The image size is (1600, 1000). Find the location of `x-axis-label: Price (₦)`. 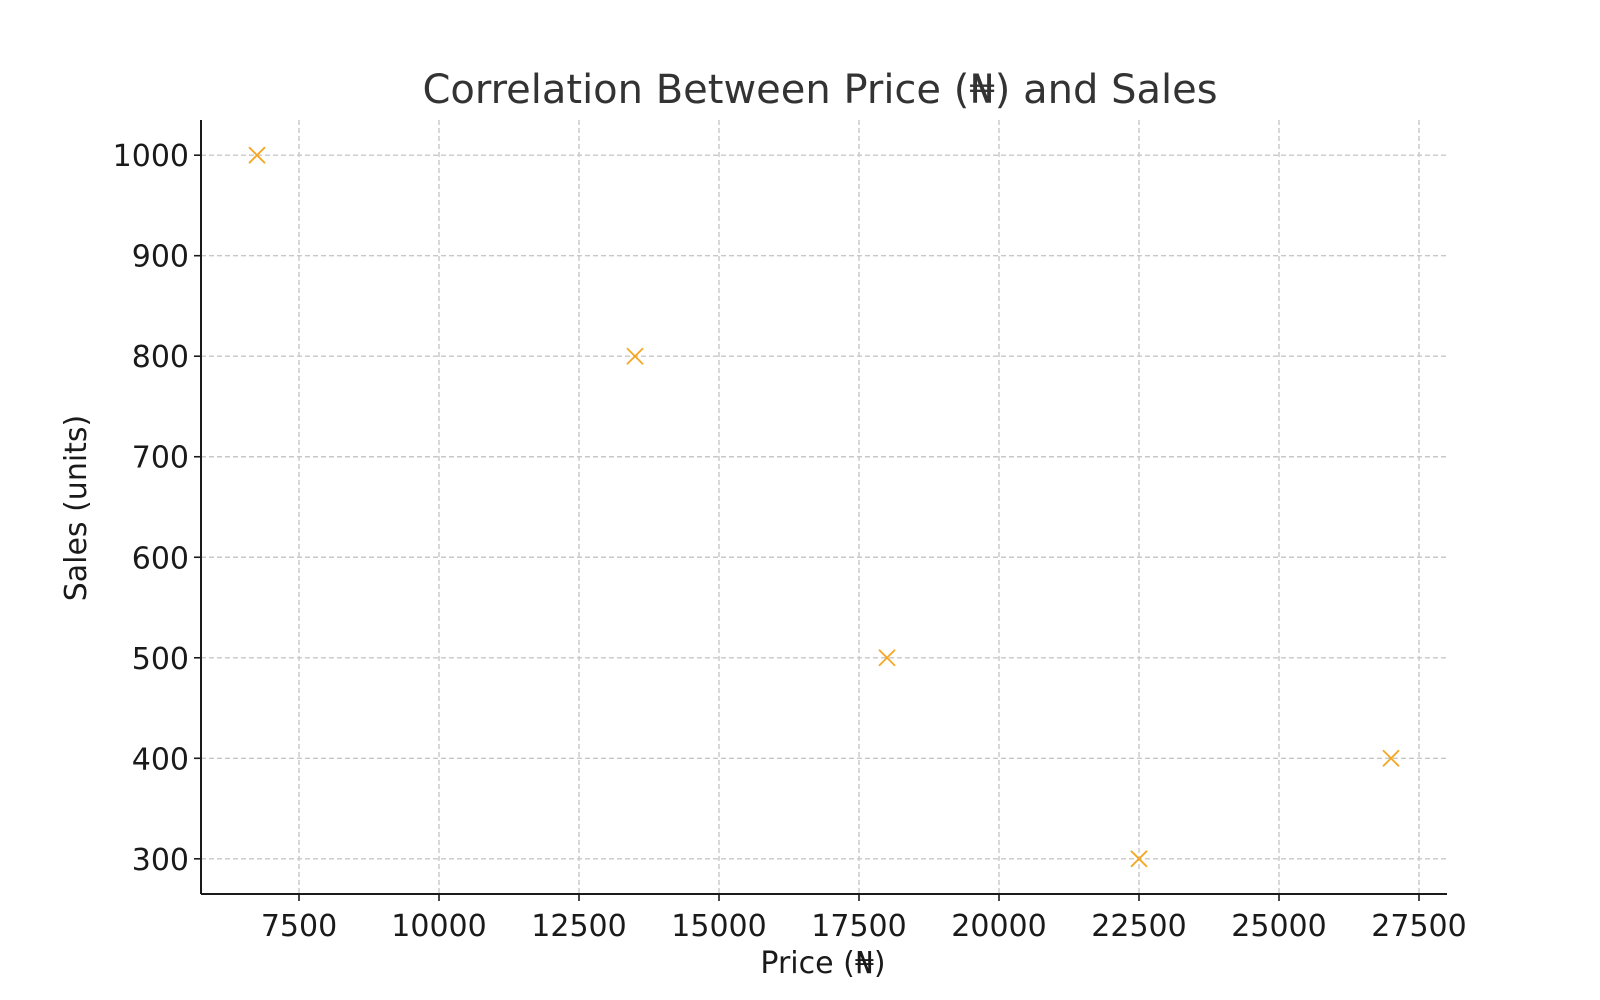

x-axis-label: Price (₦) is located at coordinates (822, 963).